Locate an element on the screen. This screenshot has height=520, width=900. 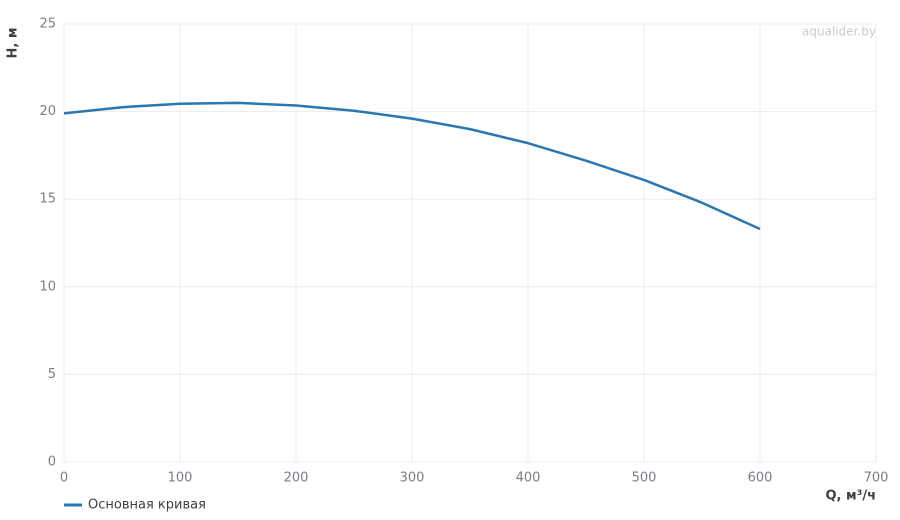
x-tick-label: 700 is located at coordinates (876, 478).